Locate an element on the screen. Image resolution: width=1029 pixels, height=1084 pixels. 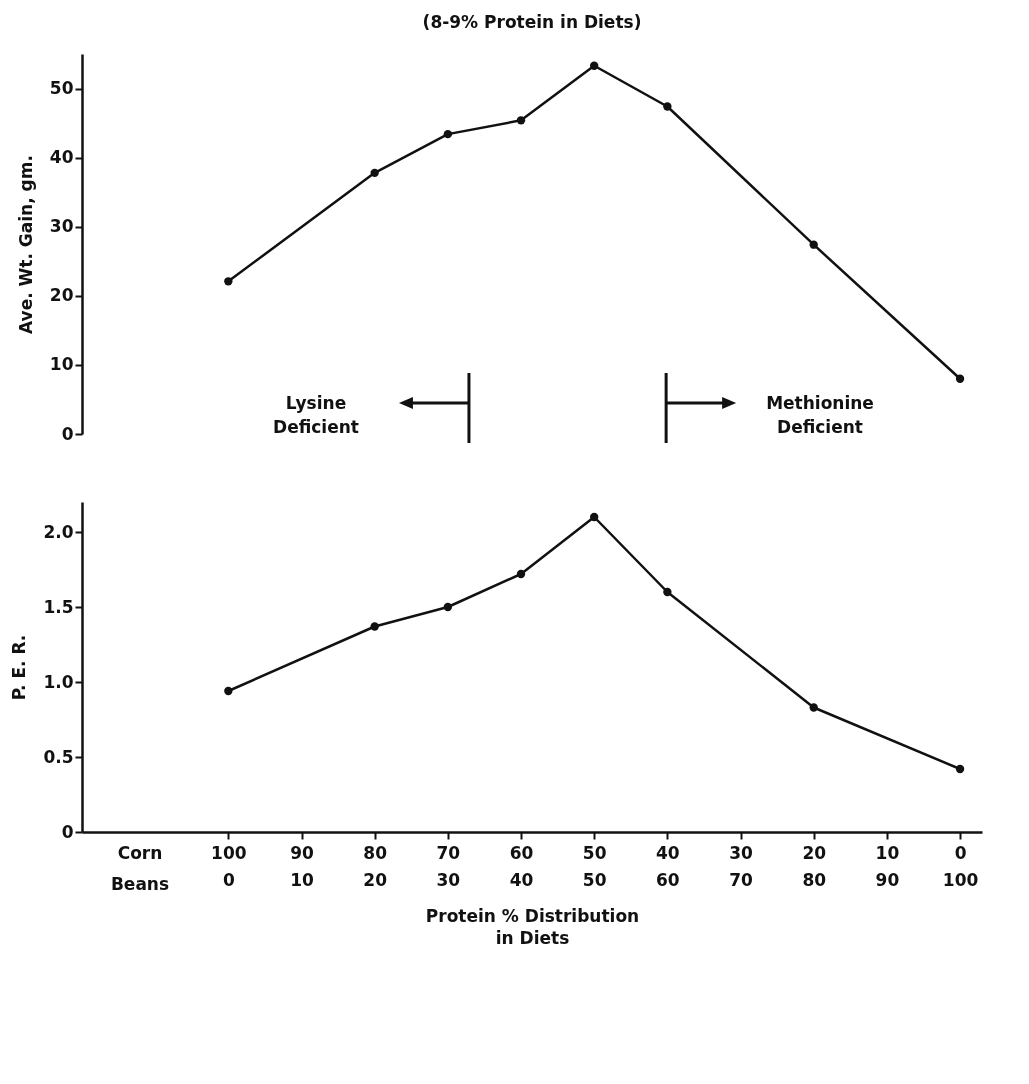
x-tick-label: 40 is located at coordinates (668, 852).